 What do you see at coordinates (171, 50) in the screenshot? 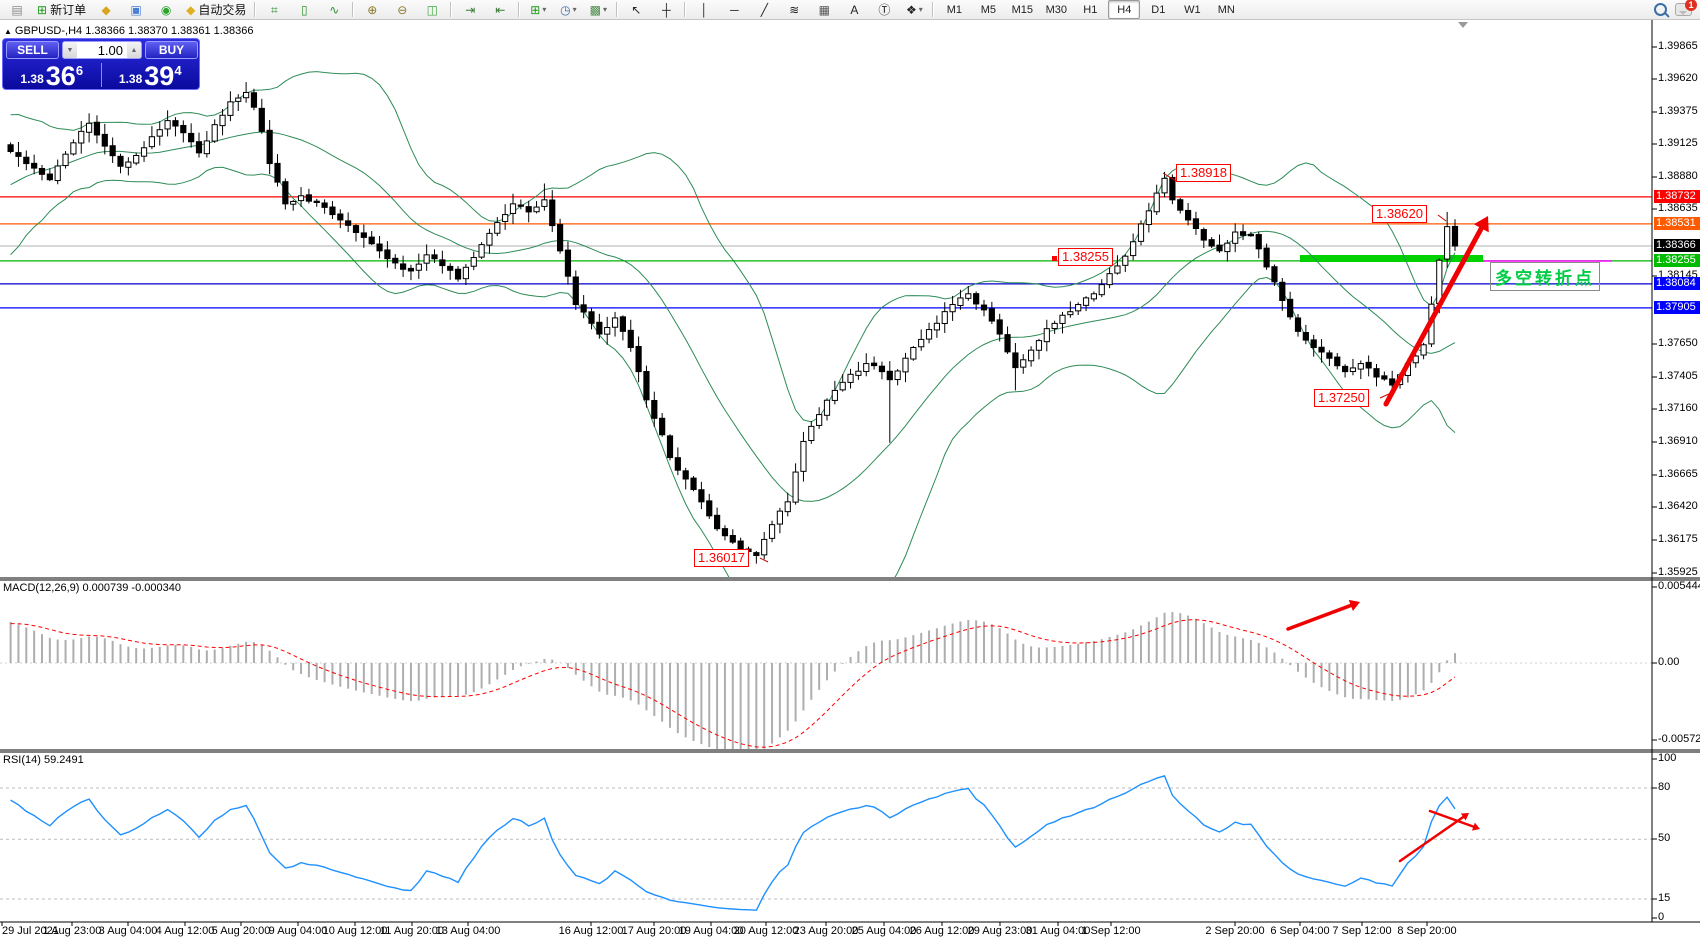
I see `buy-button: BUY` at bounding box center [171, 50].